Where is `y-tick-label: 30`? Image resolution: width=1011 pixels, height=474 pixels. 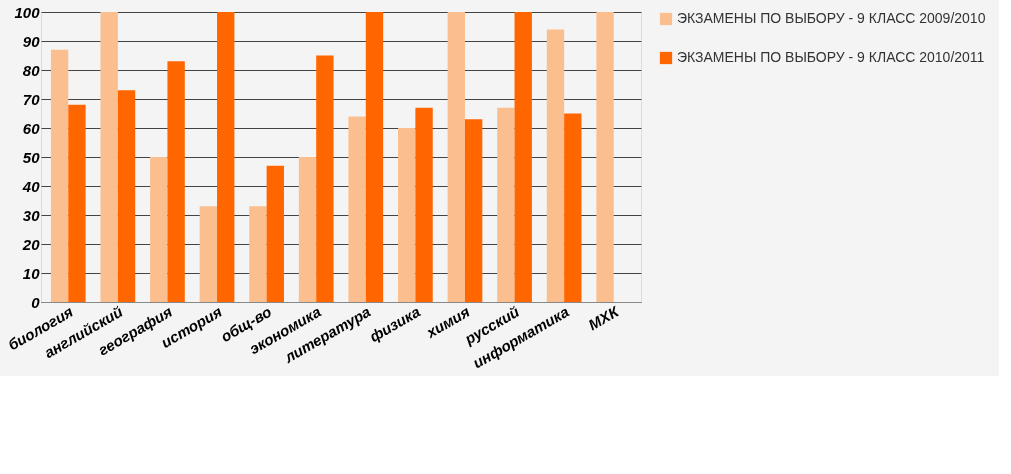
y-tick-label: 30 is located at coordinates (31, 215).